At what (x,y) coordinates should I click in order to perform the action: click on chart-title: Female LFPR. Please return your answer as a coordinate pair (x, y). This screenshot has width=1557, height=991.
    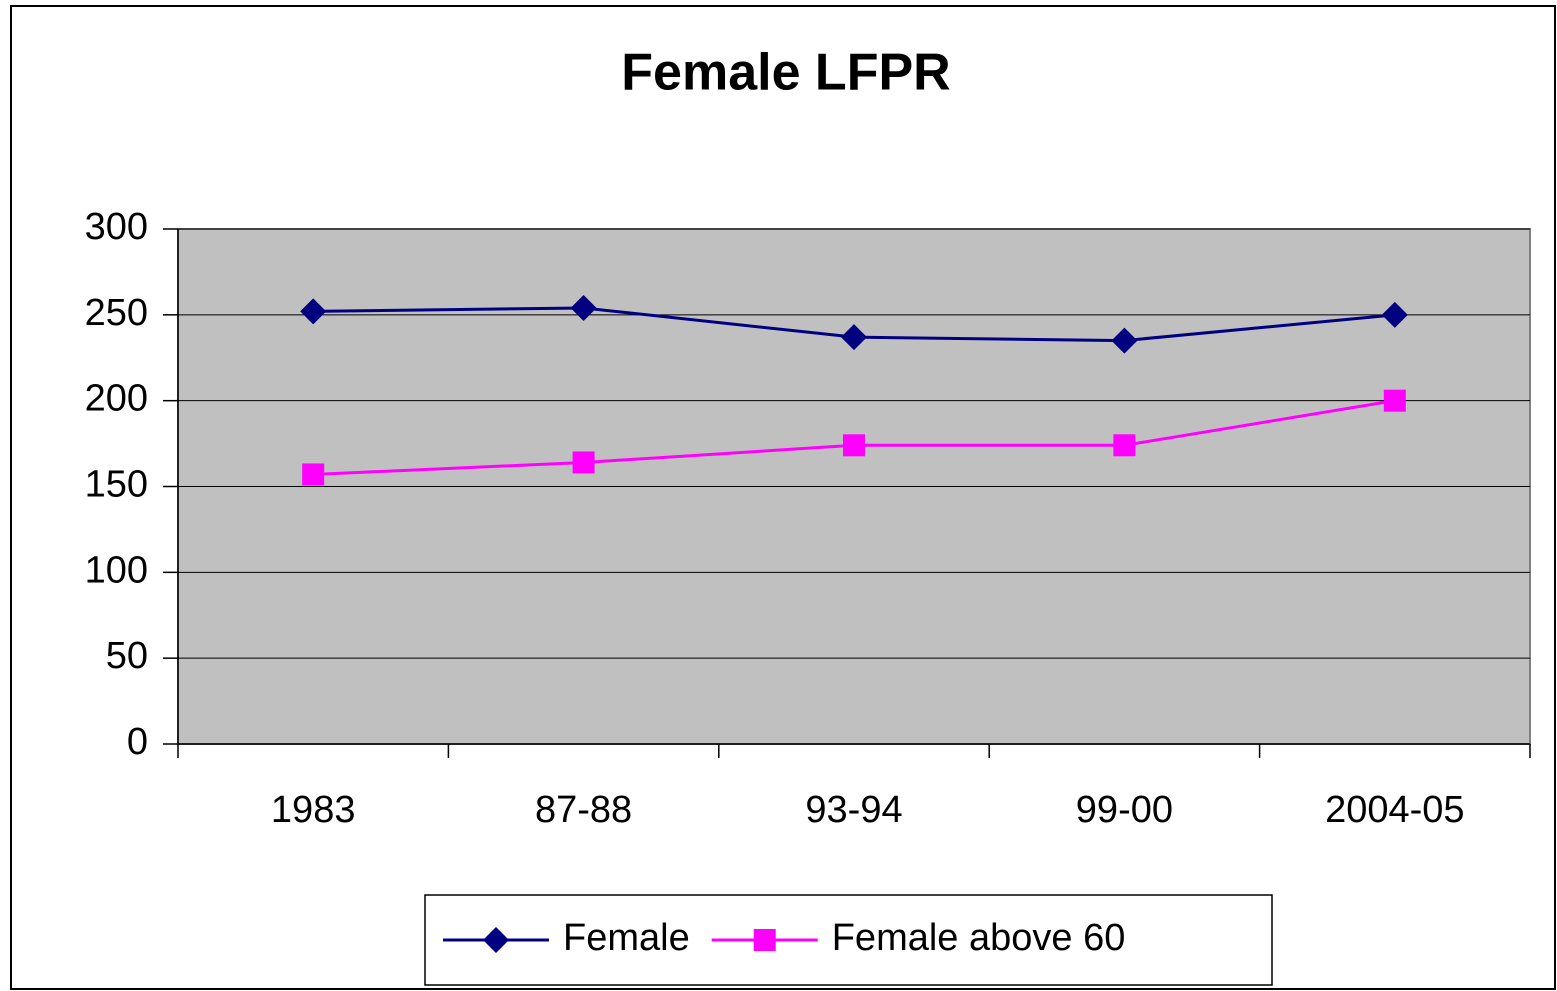
    Looking at the image, I should click on (785, 73).